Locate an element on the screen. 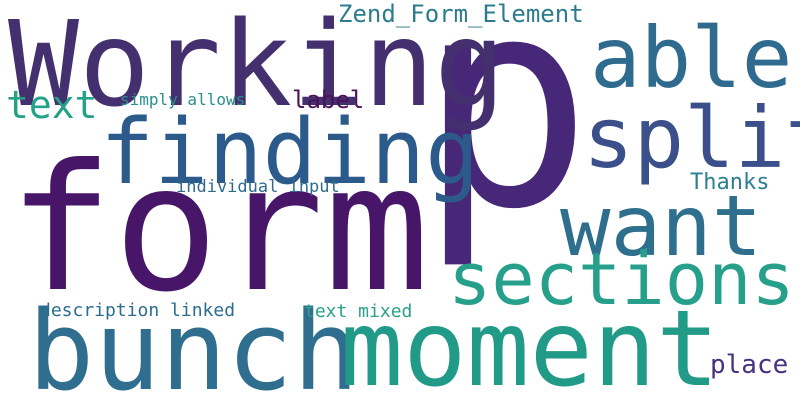 Image resolution: width=800 pixels, height=400 pixels. word-sections: sections is located at coordinates (621, 279).